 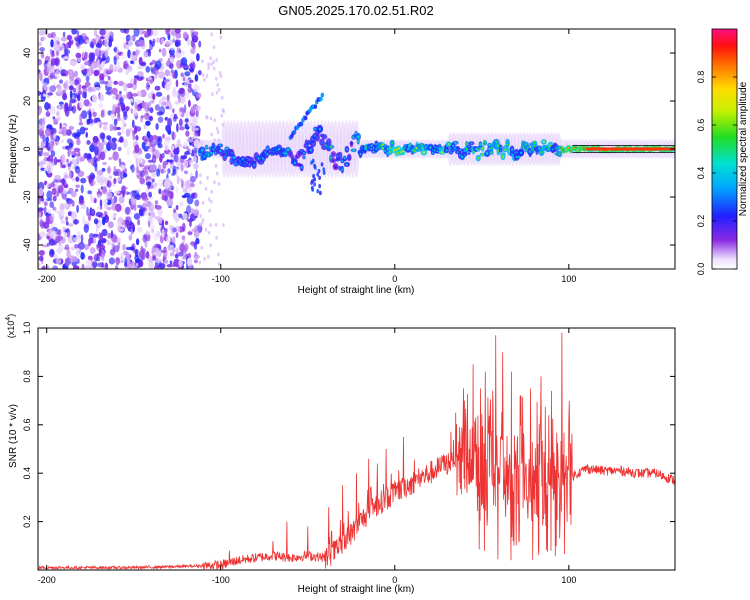 What do you see at coordinates (27, 148) in the screenshot?
I see `y-tick-label: 0` at bounding box center [27, 148].